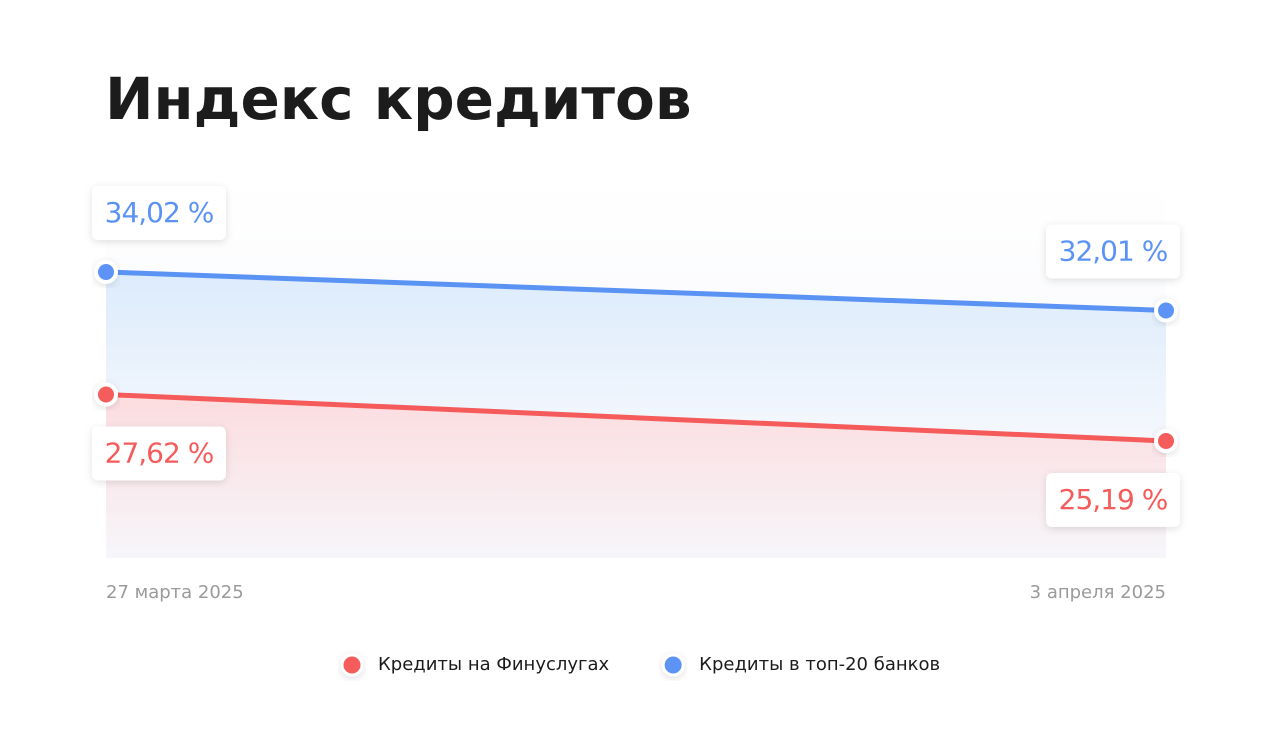 This screenshot has height=754, width=1272. Describe the element at coordinates (175, 592) in the screenshot. I see `x-tick-label: 27 марта 2025` at that location.